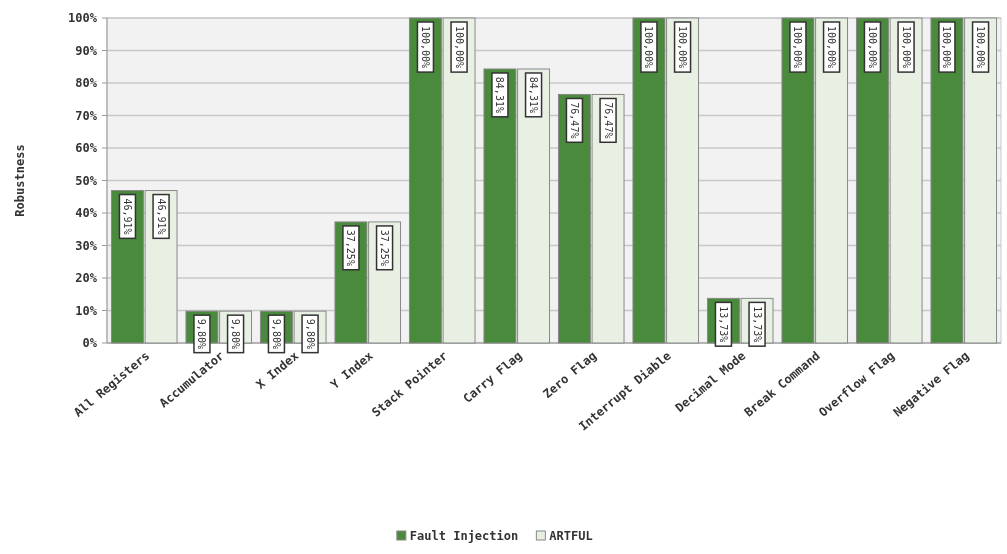 Image resolution: width=1007 pixels, height=554 pixels. What do you see at coordinates (464, 536) in the screenshot?
I see `legend-label: Fault Injection` at bounding box center [464, 536].